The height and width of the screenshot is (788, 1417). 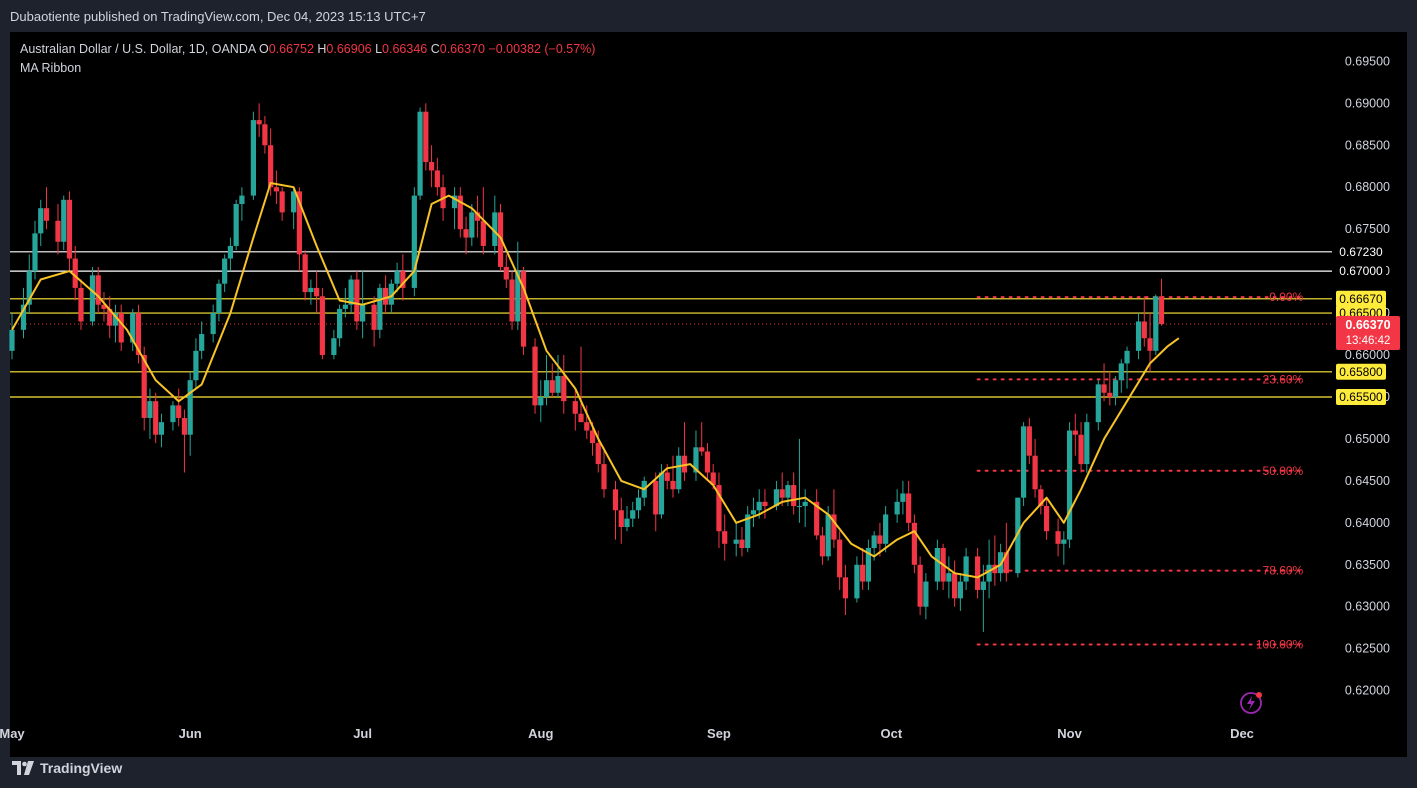 I want to click on lightning-icon-graphic, so click(x=1251, y=703).